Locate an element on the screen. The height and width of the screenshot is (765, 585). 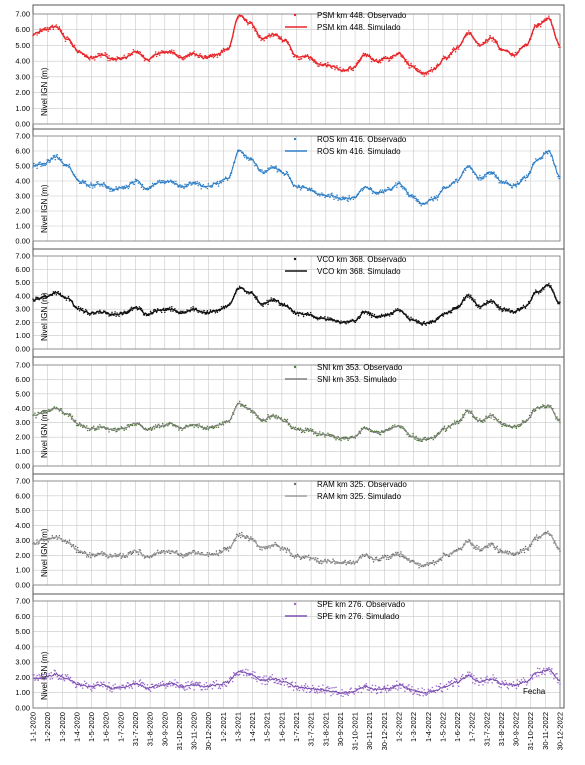
y-axis-label: Nivel IGN (m) is located at coordinates (44, 208).